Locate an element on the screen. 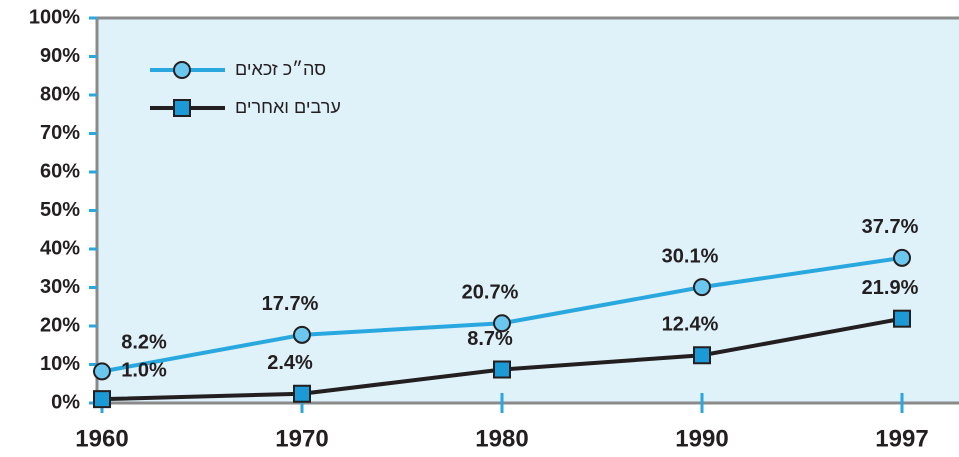  value-label: 12.4% is located at coordinates (690, 325).